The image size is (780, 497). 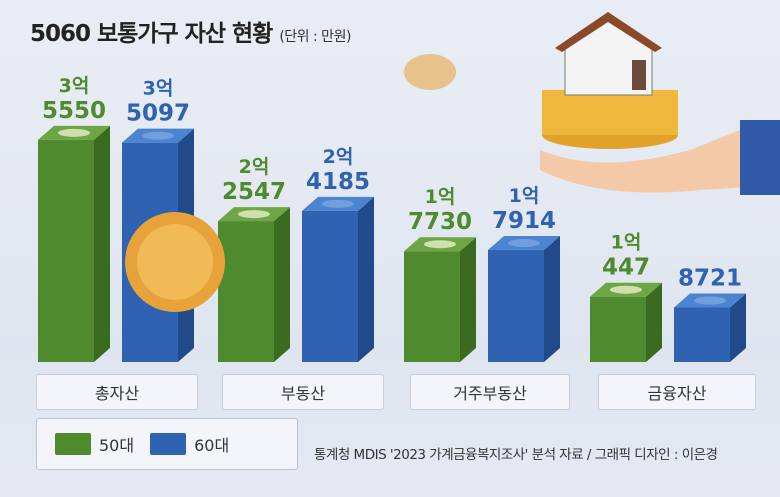 I want to click on sleeve-icon, so click(x=760, y=157).